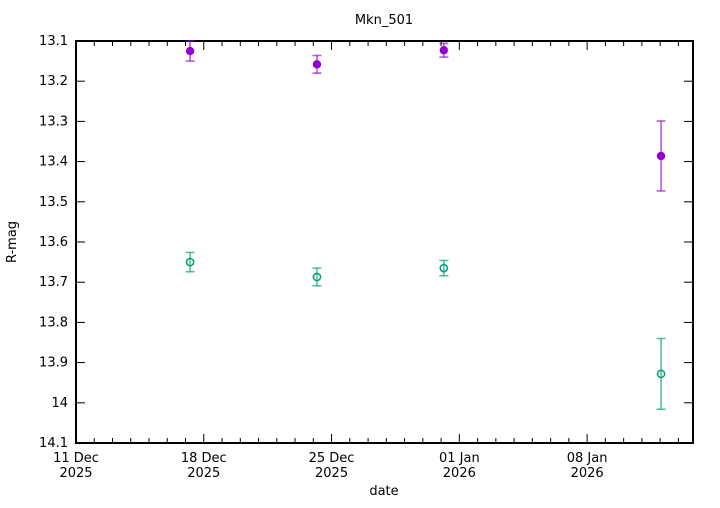 This screenshot has height=508, width=720. What do you see at coordinates (53, 242) in the screenshot?
I see `y-tick-label: 13.6` at bounding box center [53, 242].